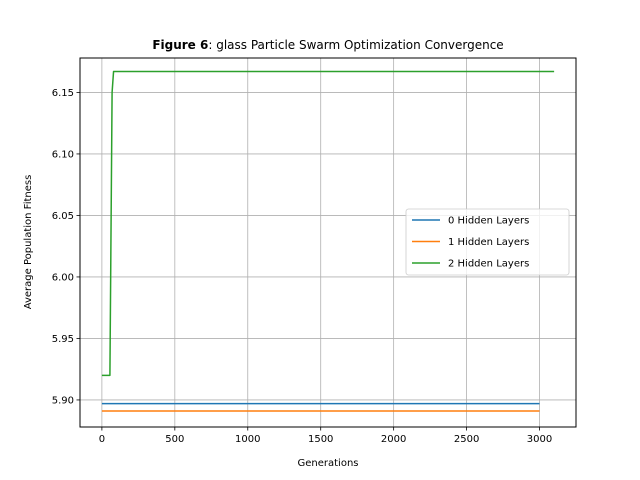 The height and width of the screenshot is (480, 640). I want to click on x-tick-label: 0, so click(102, 439).